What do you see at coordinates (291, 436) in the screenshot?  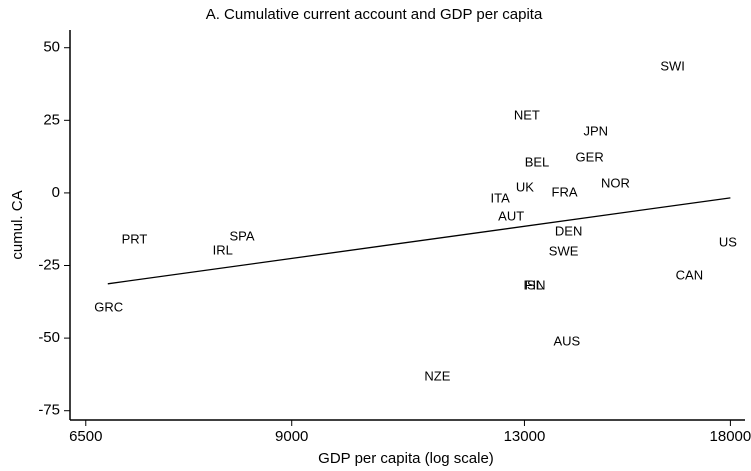 I see `x-tick-label: 9000` at bounding box center [291, 436].